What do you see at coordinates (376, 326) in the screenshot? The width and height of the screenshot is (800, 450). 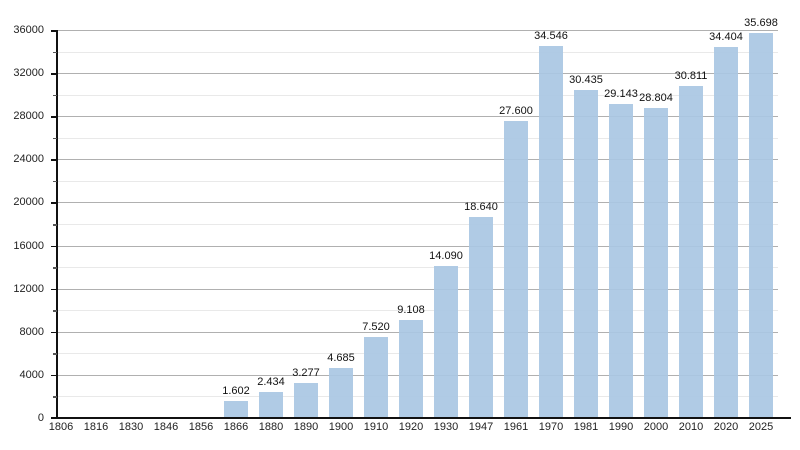 I see `bar-value-label-1910: 7.520` at bounding box center [376, 326].